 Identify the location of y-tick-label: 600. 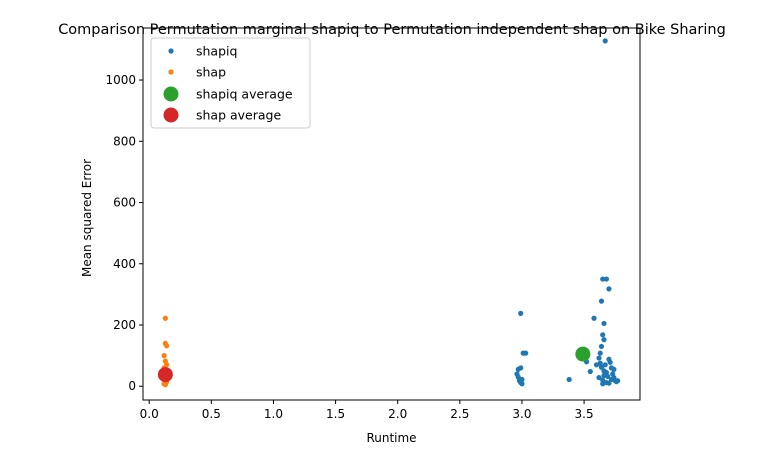
(124, 203).